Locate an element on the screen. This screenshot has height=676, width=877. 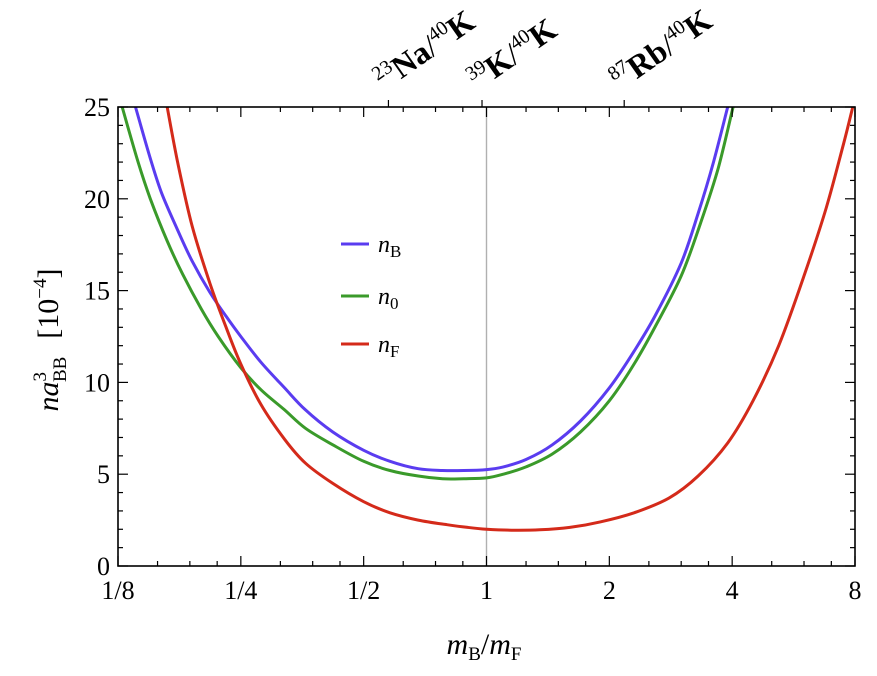
y-axis-label: na3BB[10−4] is located at coordinates (50, 339).